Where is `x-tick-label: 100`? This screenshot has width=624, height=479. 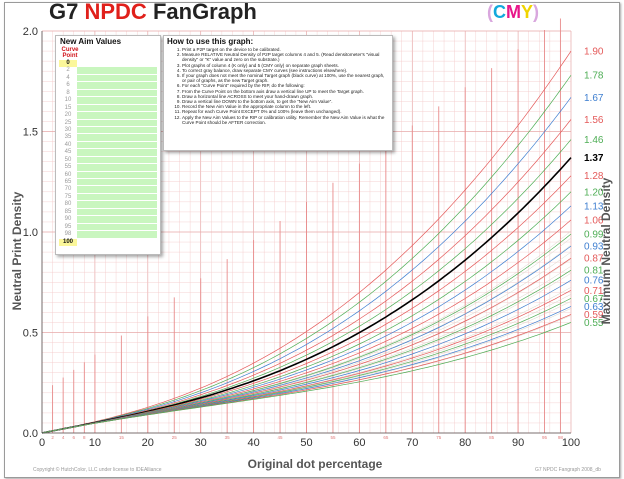 x-tick-label: 100 is located at coordinates (571, 443).